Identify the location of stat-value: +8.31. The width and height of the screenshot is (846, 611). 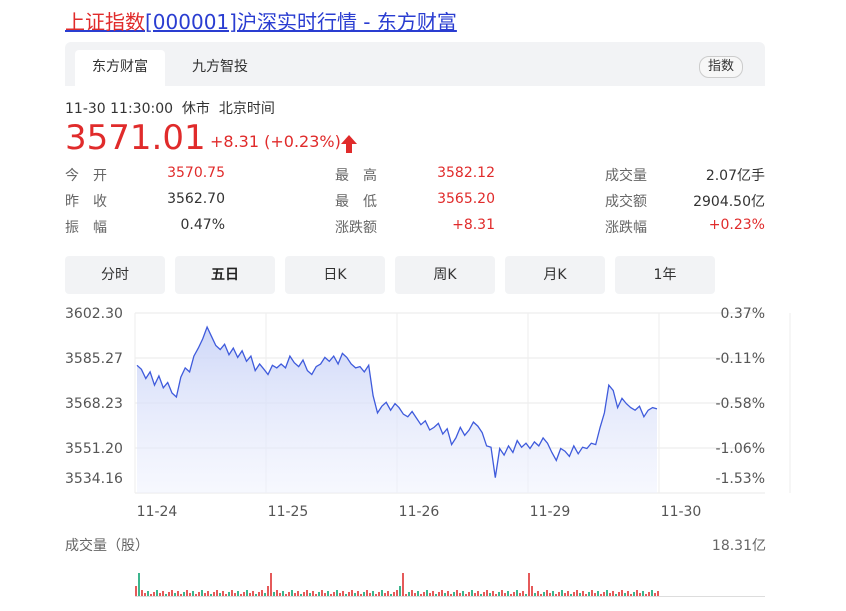
(473, 225).